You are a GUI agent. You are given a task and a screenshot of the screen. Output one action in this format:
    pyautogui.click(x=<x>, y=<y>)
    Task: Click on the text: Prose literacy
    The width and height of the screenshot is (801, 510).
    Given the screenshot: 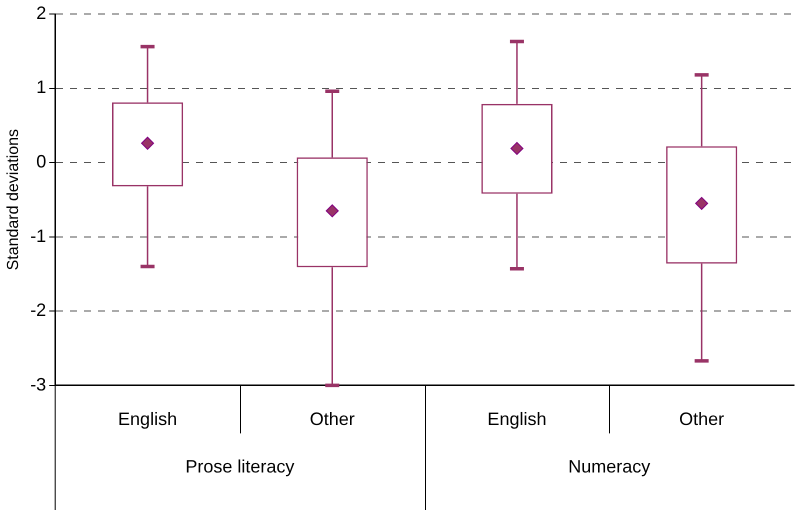 What is the action you would take?
    pyautogui.click(x=239, y=466)
    